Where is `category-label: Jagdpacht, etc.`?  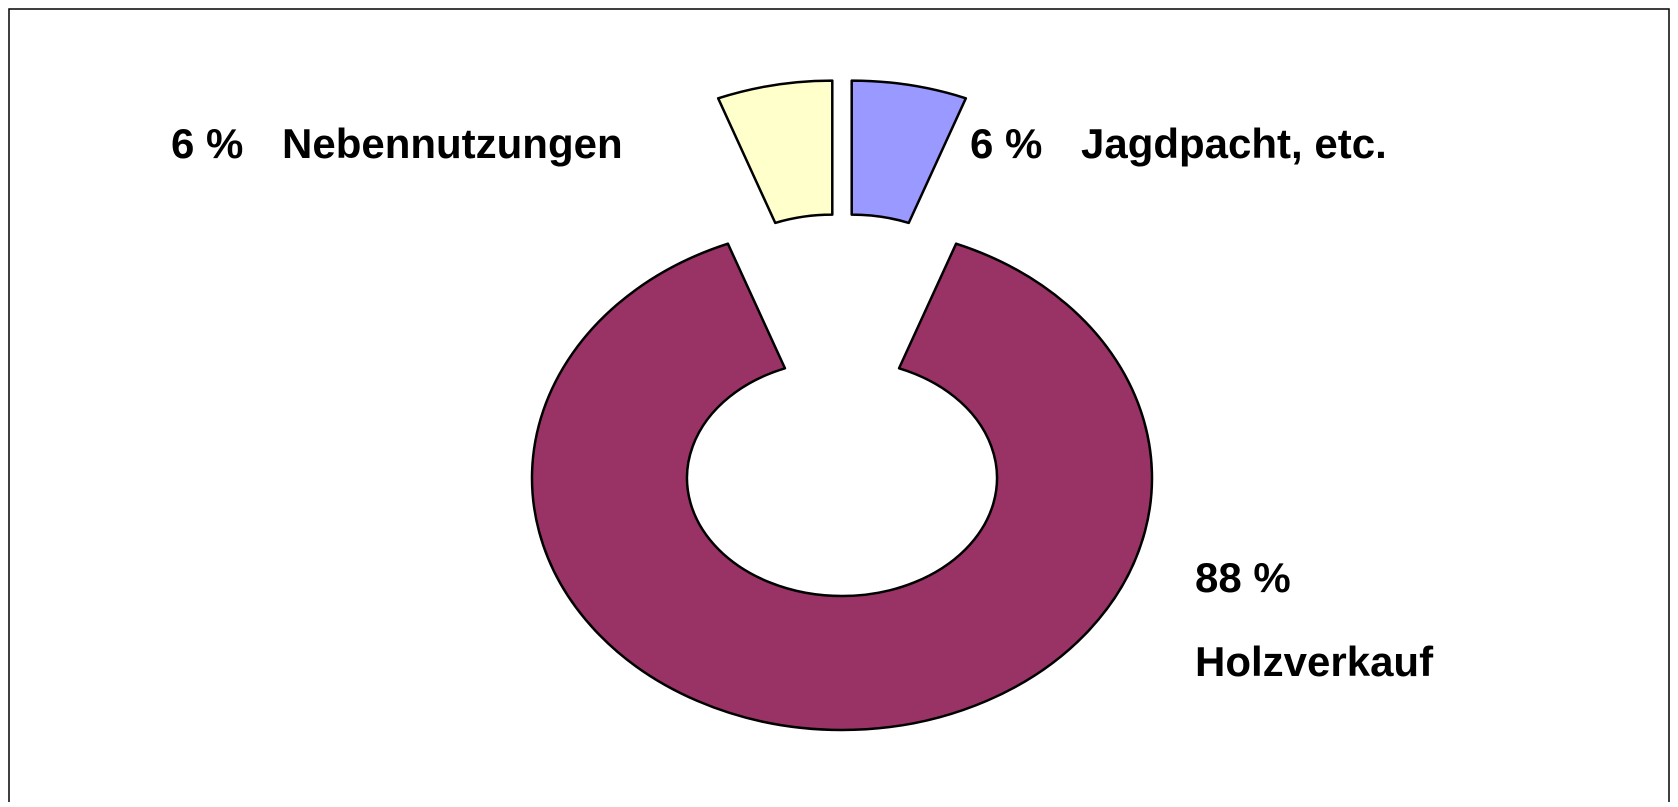
category-label: Jagdpacht, etc. is located at coordinates (1234, 143).